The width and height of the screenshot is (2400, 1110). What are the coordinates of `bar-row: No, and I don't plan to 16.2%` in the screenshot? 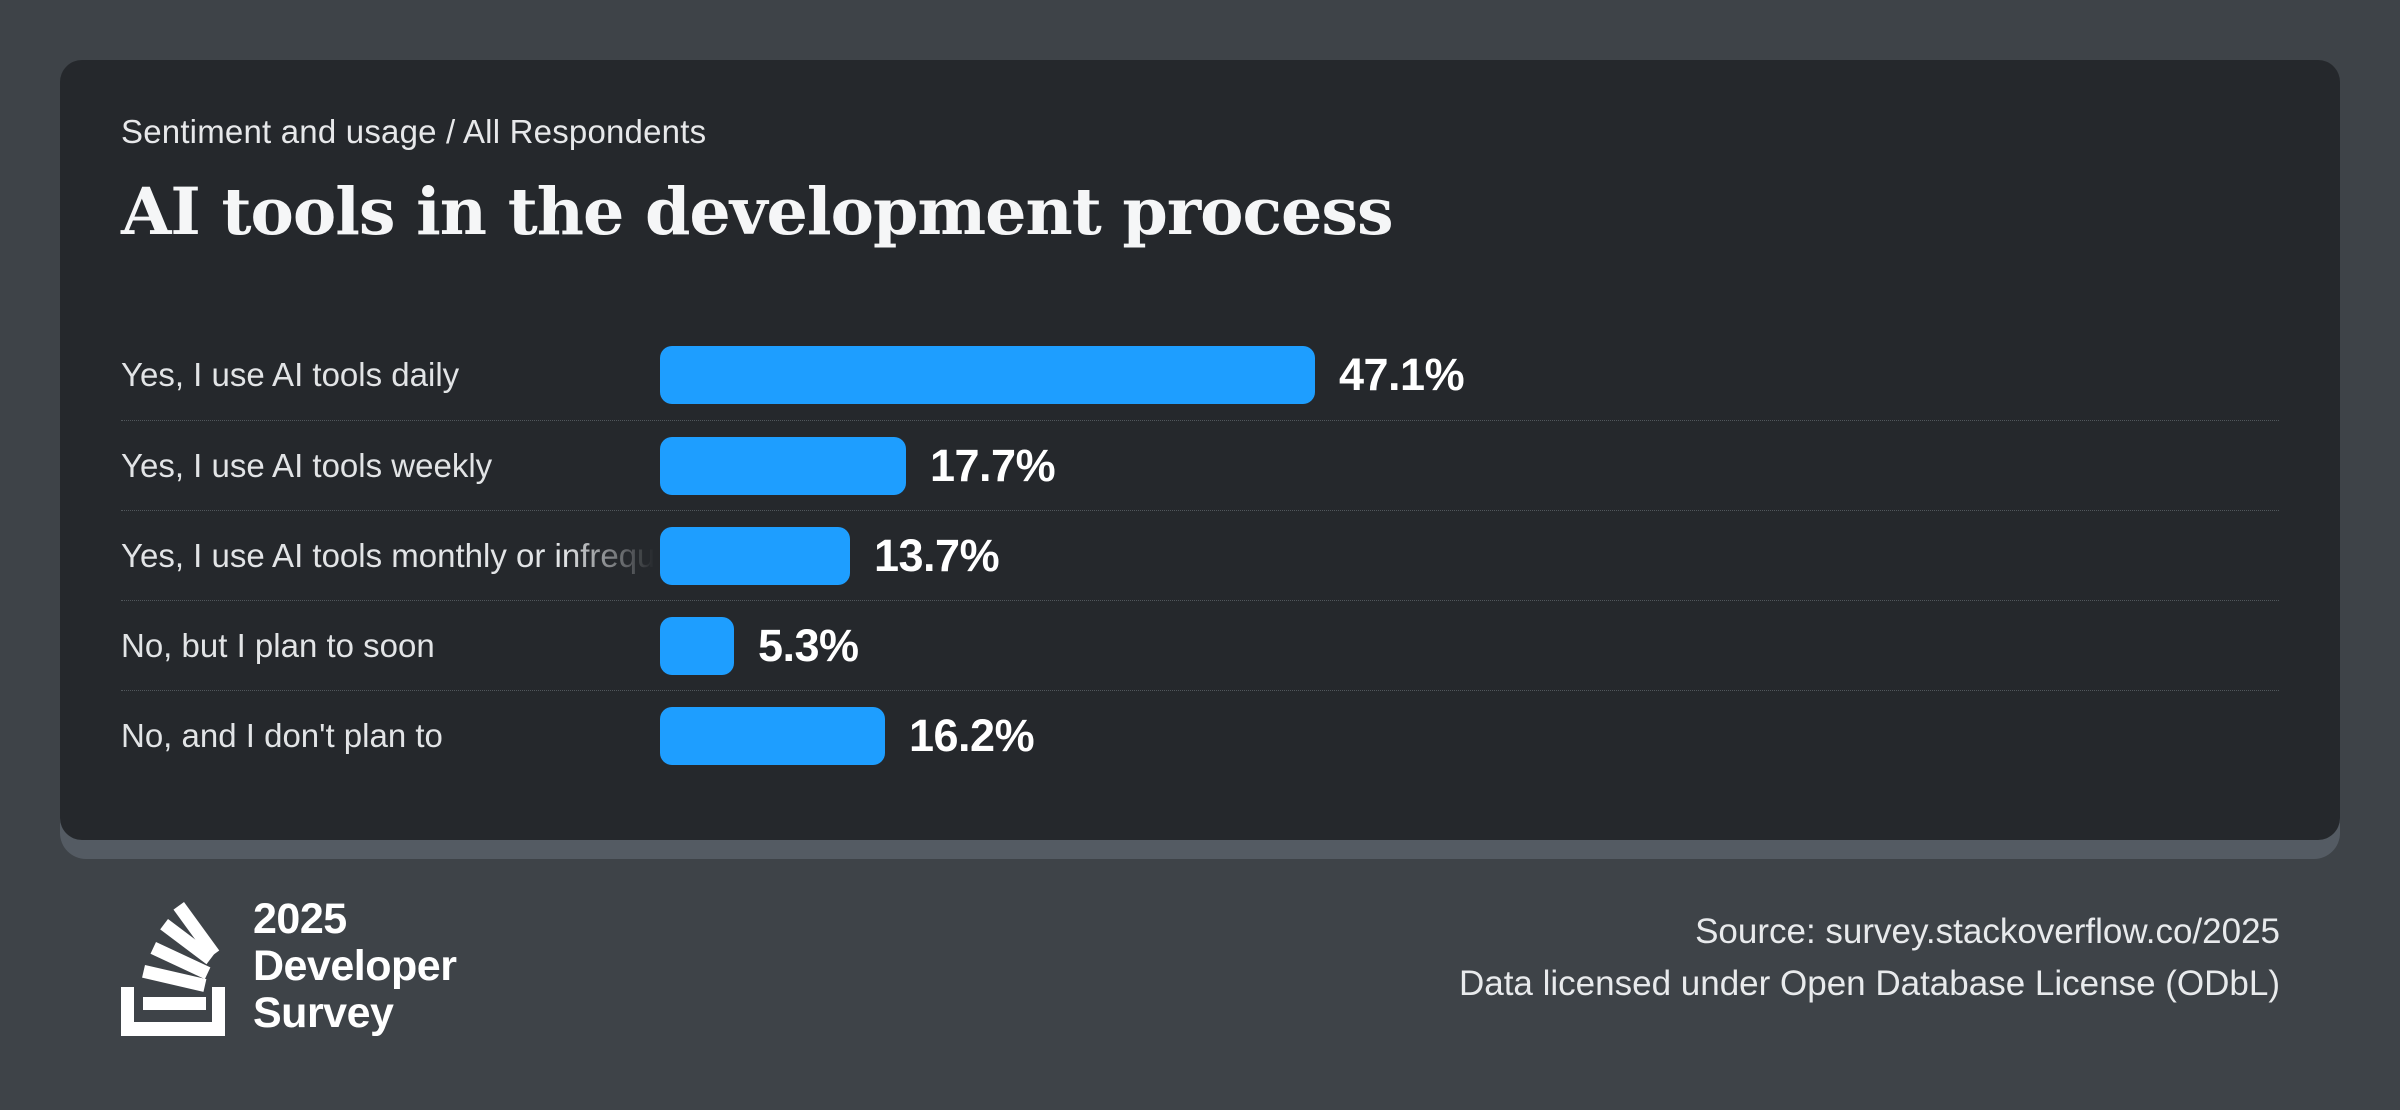 It's located at (1200, 735).